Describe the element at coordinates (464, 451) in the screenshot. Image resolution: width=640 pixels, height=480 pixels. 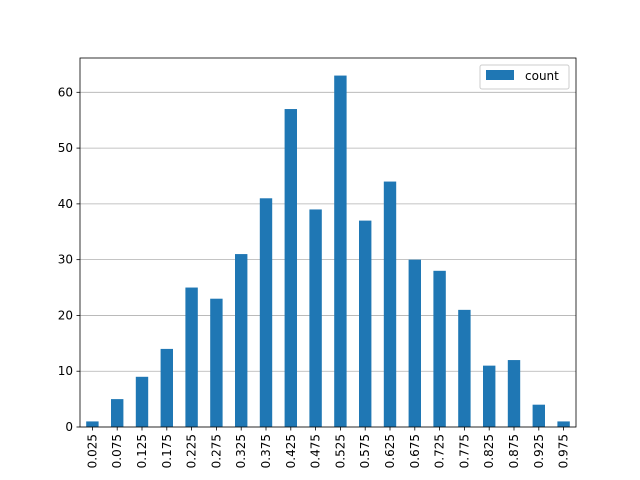
I see `x-tick-label: 0.775` at that location.